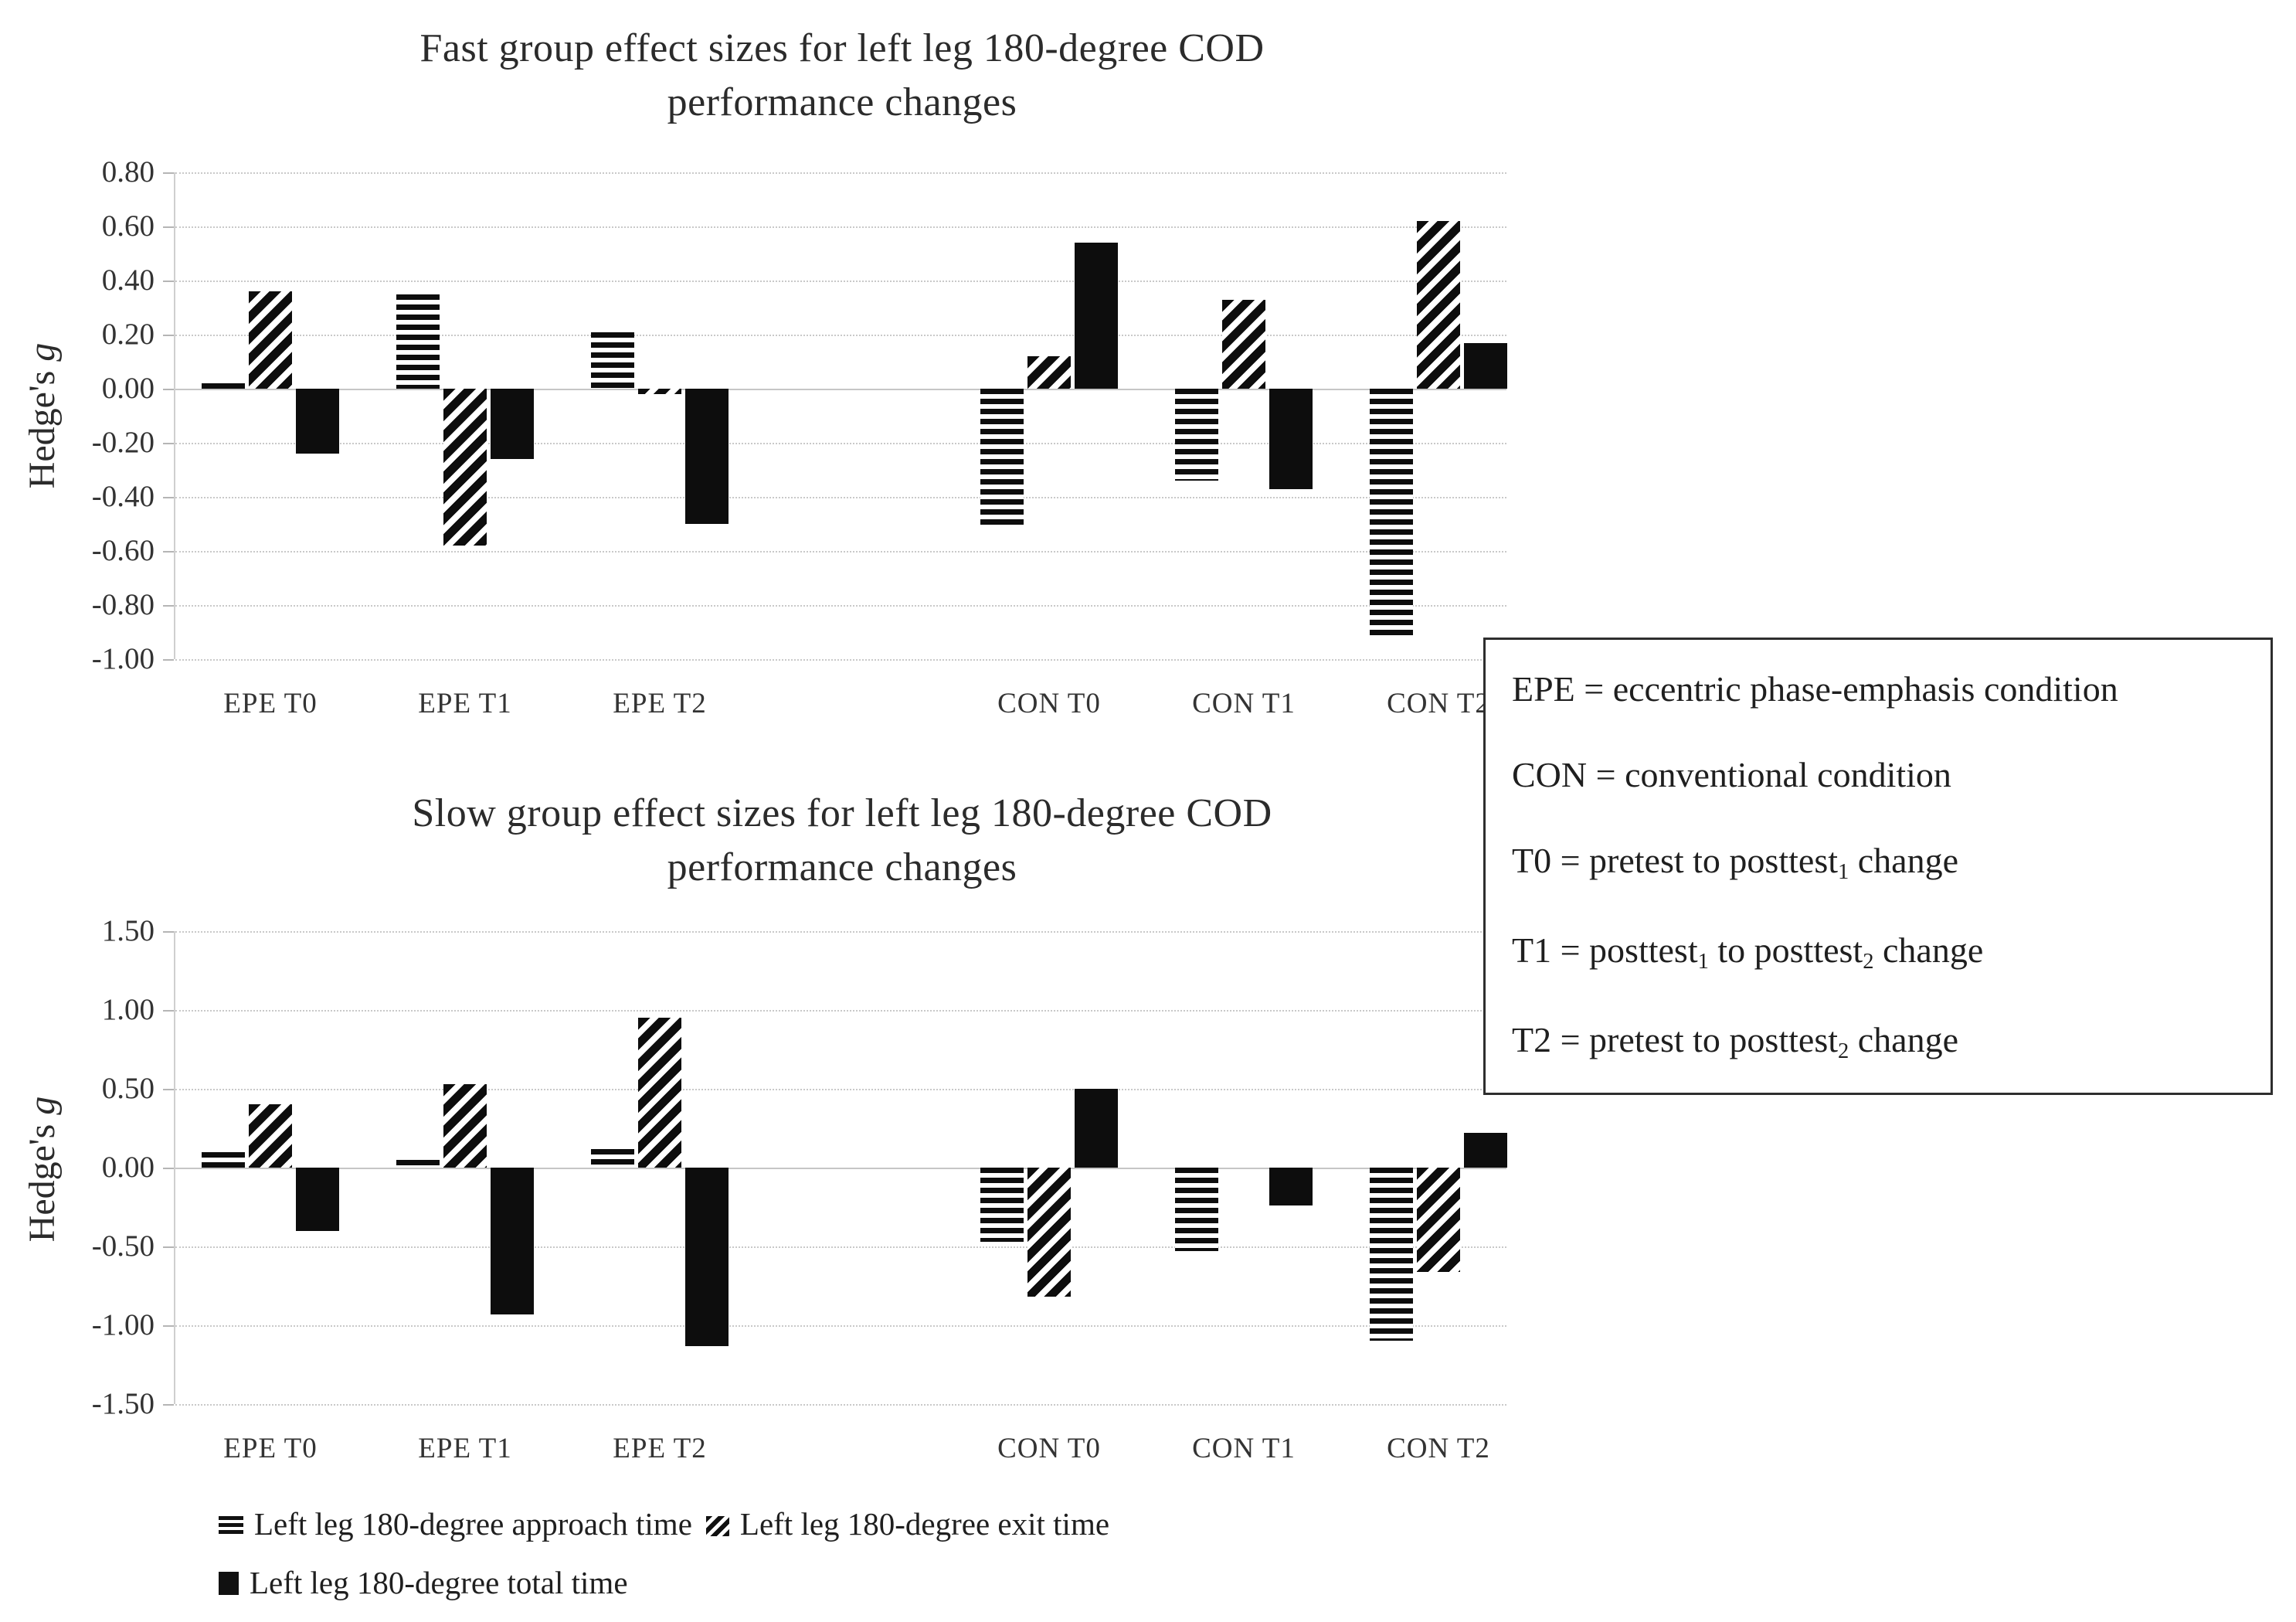  What do you see at coordinates (842, 867) in the screenshot?
I see `slow-chart-title-line2: performance changes` at bounding box center [842, 867].